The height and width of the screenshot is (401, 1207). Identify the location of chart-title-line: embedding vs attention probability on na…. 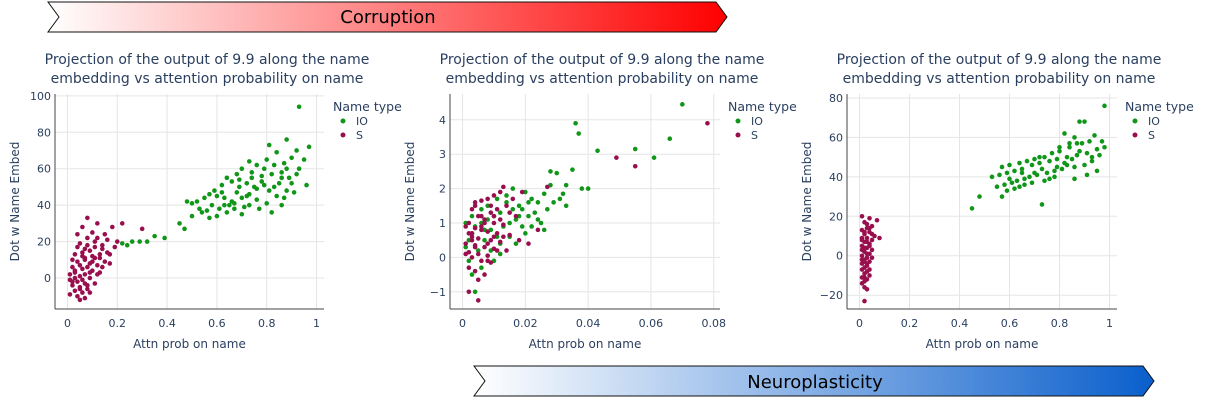
(602, 79).